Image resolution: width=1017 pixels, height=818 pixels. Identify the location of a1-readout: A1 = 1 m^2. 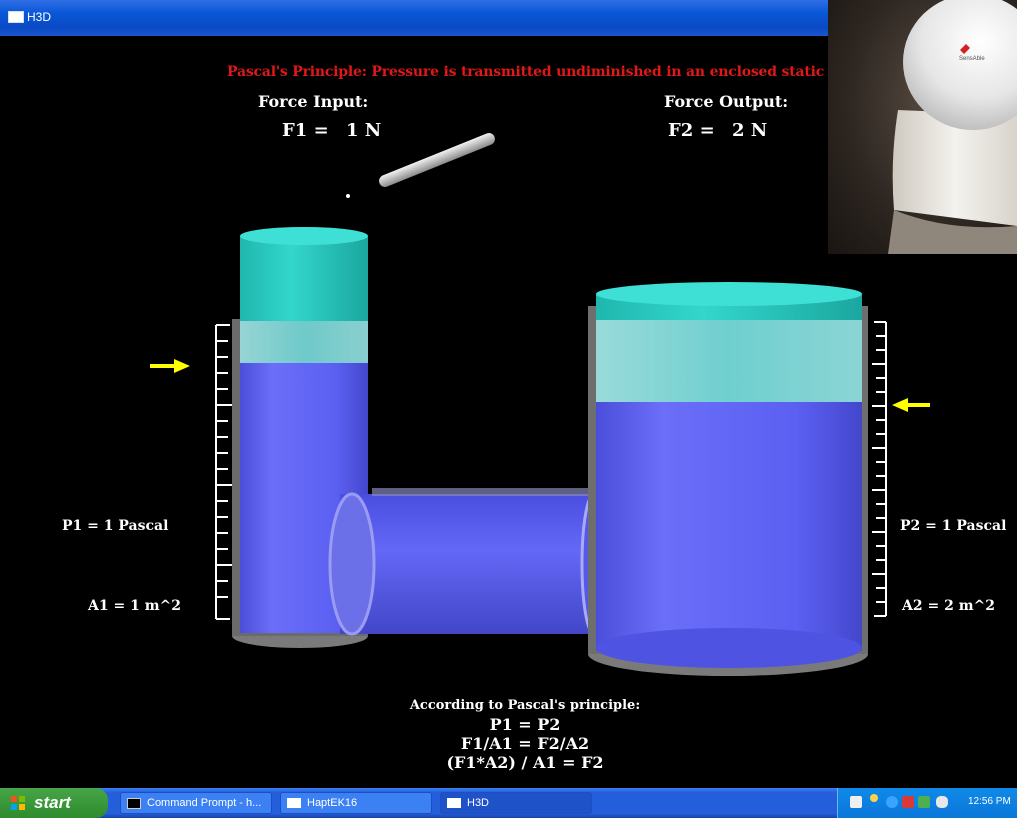
(134, 606).